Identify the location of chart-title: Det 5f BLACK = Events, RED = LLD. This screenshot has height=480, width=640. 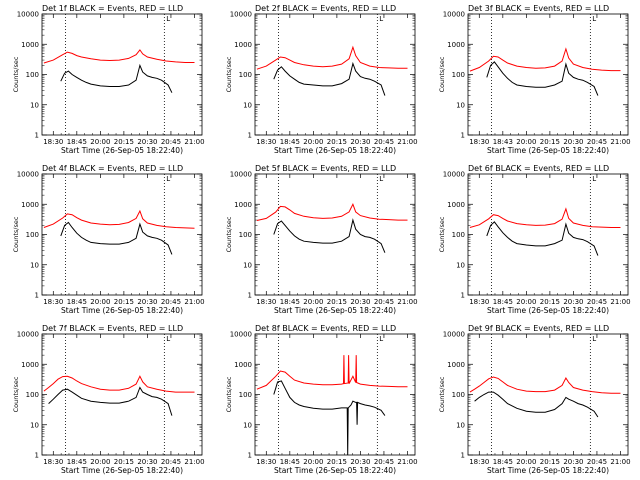
(325, 168).